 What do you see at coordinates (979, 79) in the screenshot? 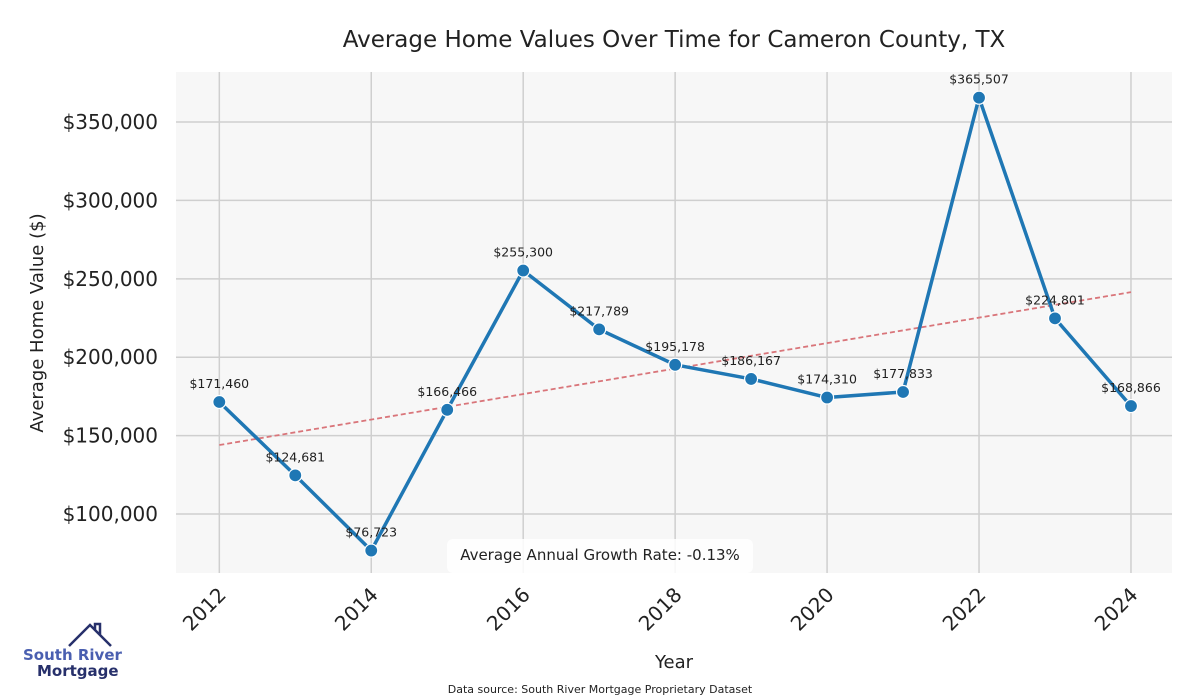
I see `data-label: $365,507` at bounding box center [979, 79].